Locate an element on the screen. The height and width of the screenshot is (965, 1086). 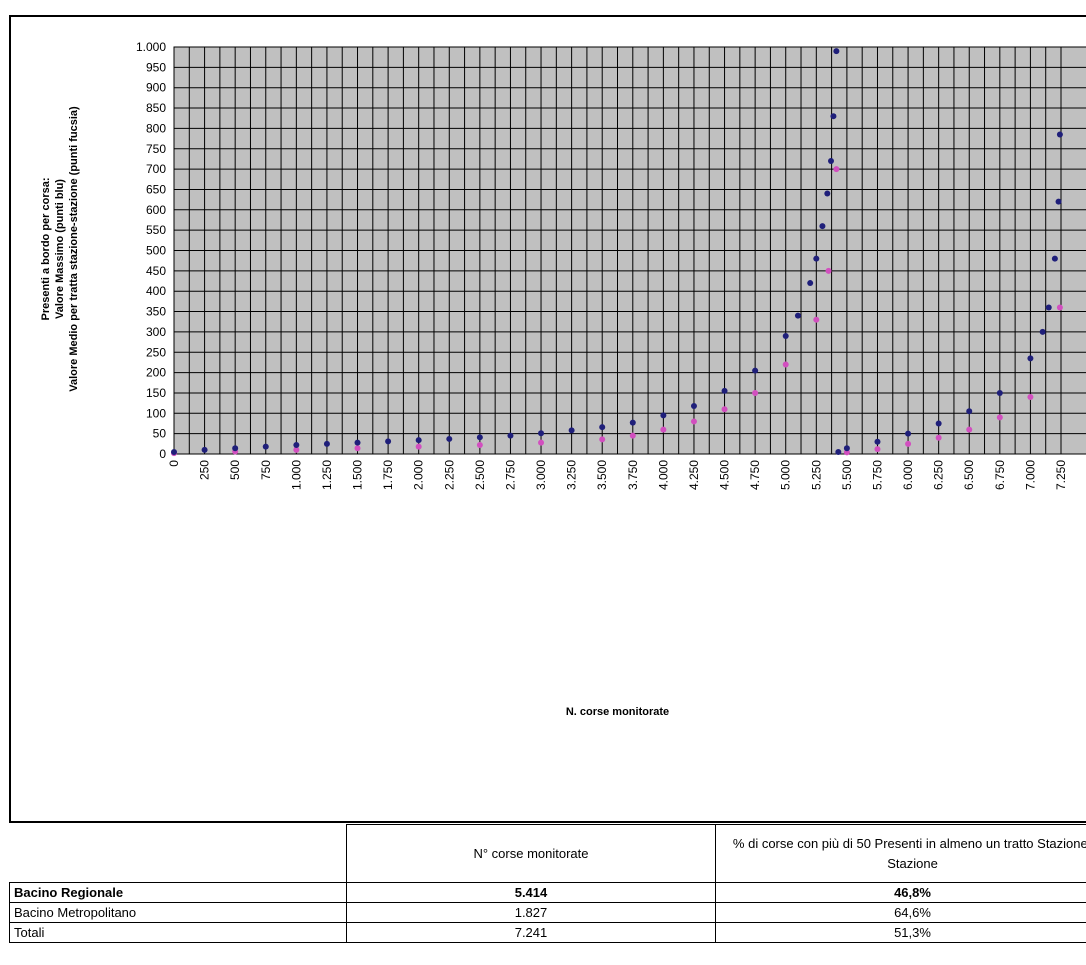
y-tick-label: 200 is located at coordinates (156, 373).